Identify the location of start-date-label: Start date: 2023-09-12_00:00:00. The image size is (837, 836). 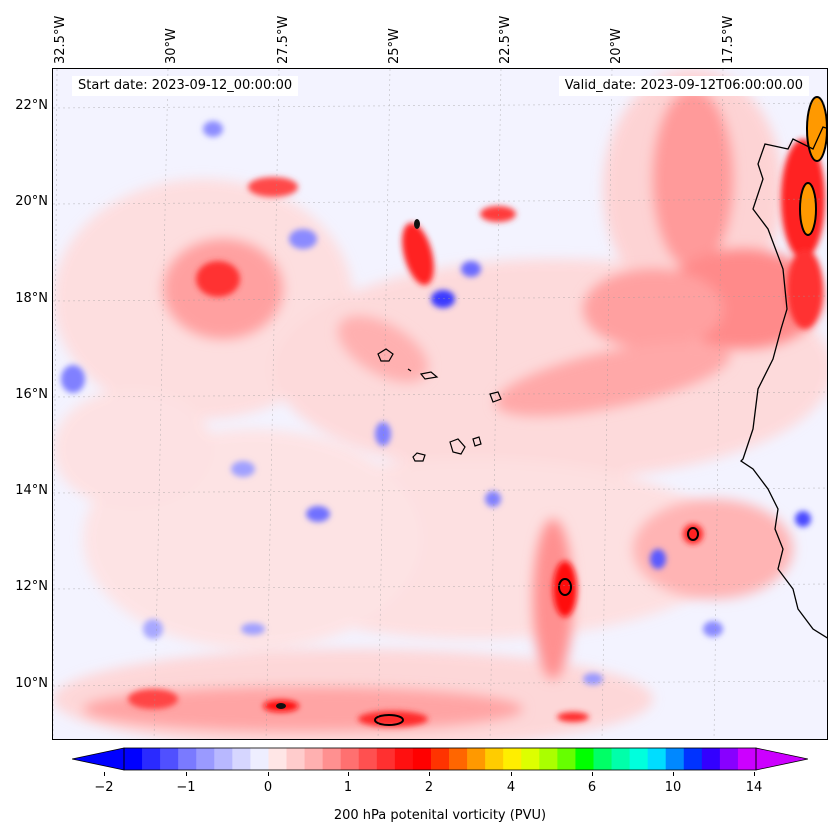
(185, 86).